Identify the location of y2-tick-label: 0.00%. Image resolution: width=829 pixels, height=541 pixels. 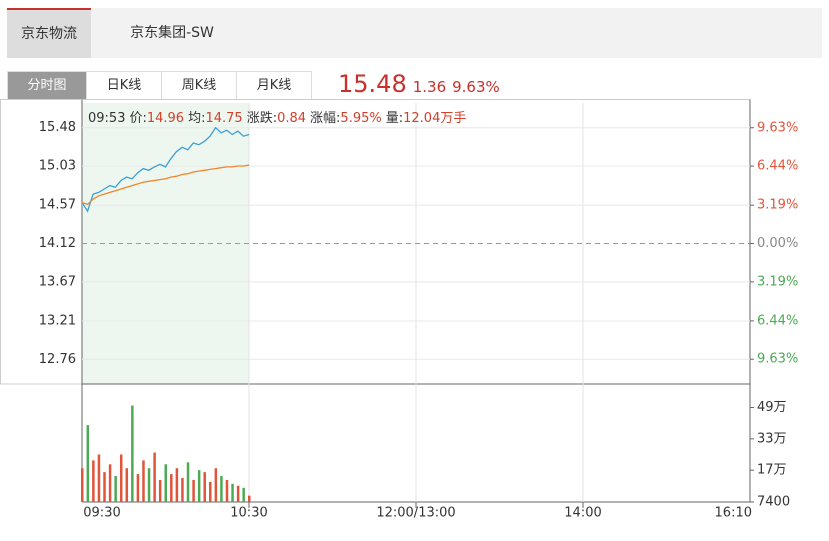
(777, 243).